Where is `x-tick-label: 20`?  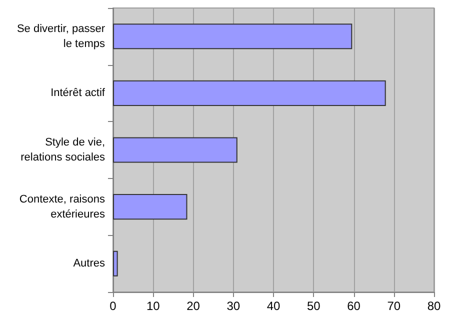
x-tick-label: 20 is located at coordinates (193, 306).